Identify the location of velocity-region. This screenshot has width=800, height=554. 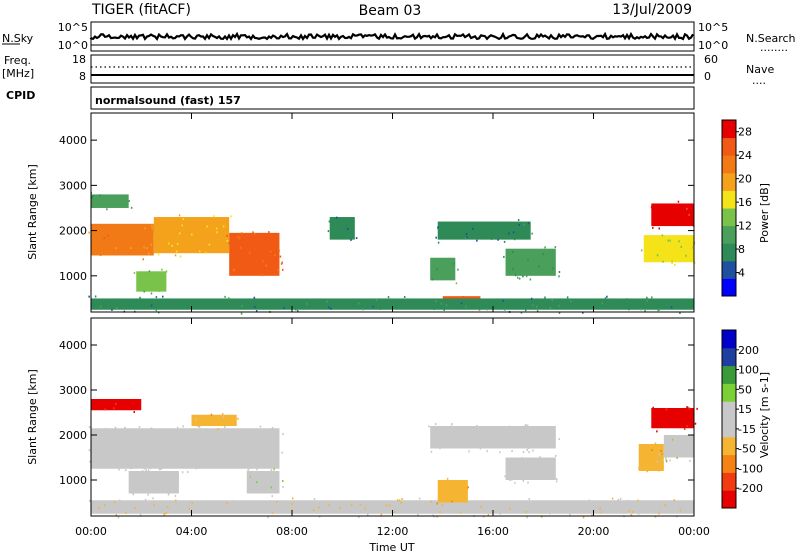
(392, 507).